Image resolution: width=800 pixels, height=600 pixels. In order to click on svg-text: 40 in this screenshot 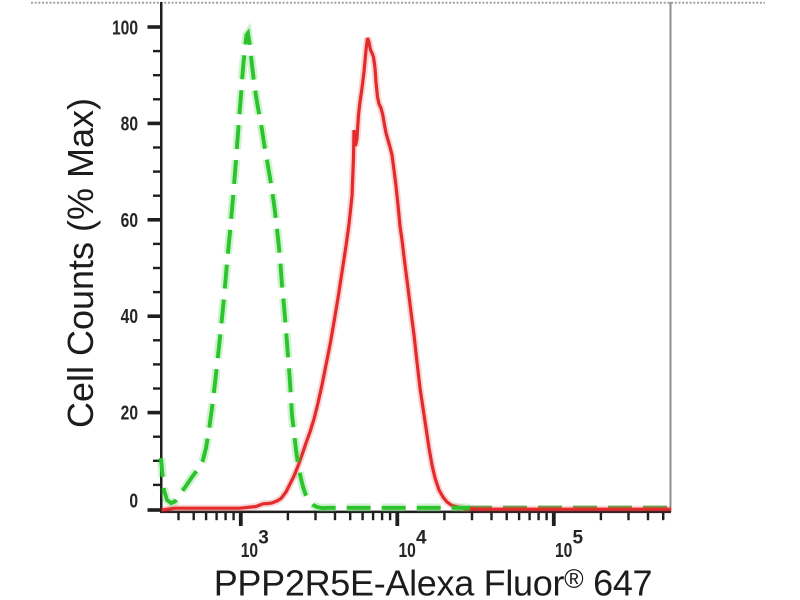, I will do `click(129, 316)`.